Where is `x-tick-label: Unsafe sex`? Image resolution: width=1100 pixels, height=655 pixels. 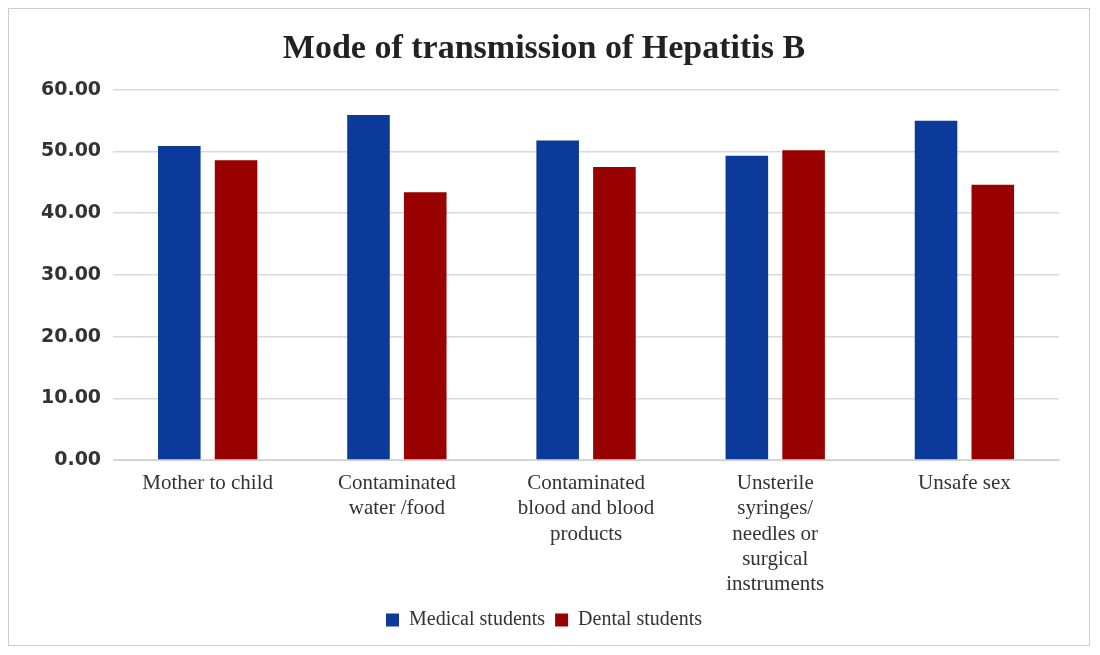
x-tick-label: Unsafe sex is located at coordinates (965, 482).